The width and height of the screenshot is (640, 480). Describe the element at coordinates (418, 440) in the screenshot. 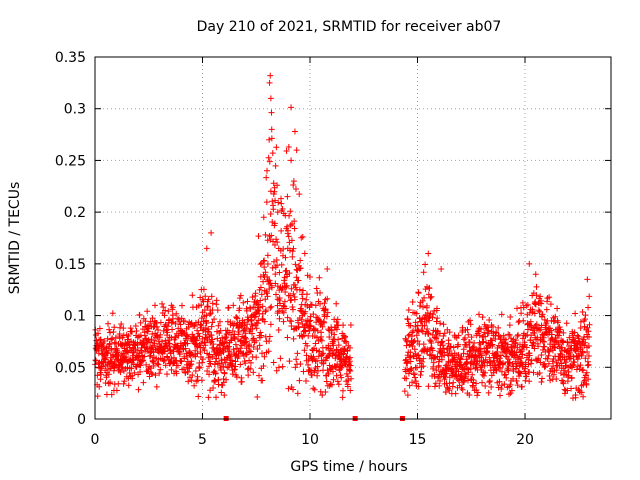

I see `x-tick-label: 15` at that location.